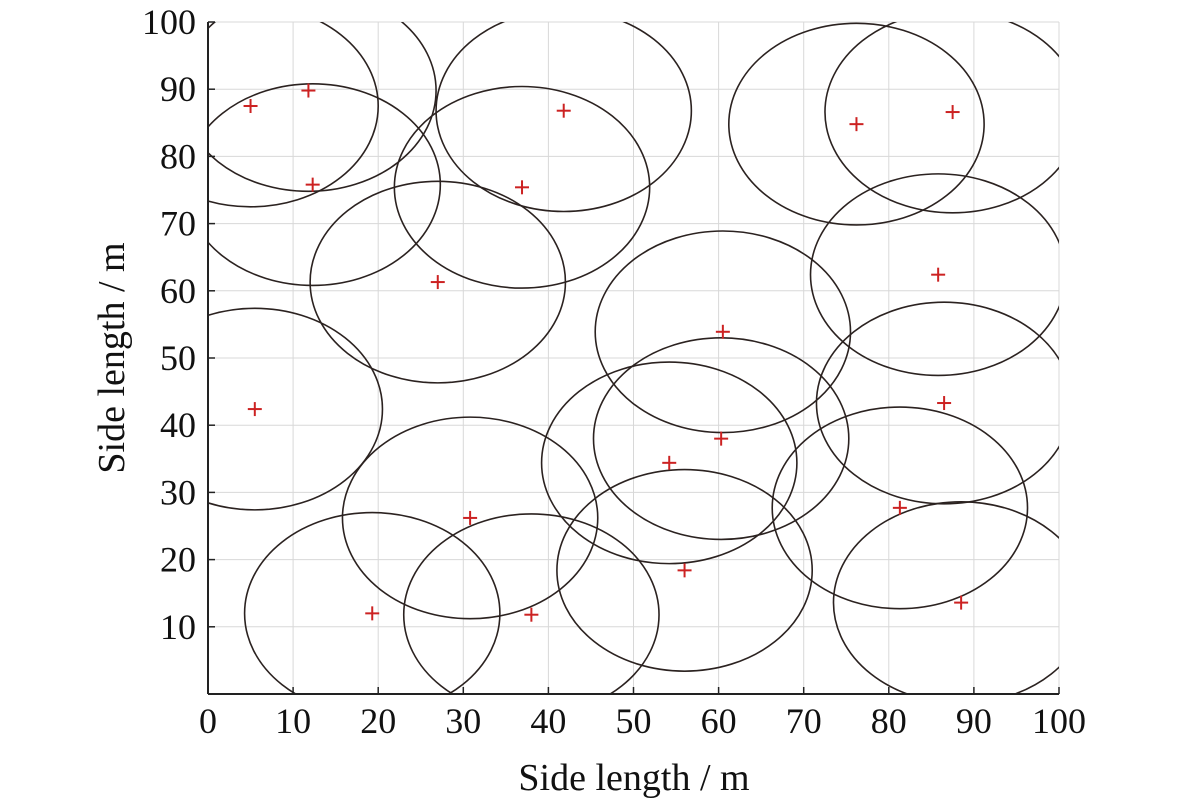 The height and width of the screenshot is (810, 1200). I want to click on y-tick-label-8: 90, so click(178, 89).